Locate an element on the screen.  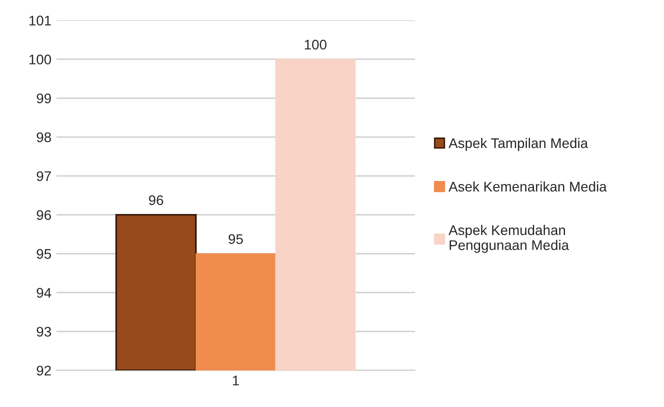
y-tick-label: 99 is located at coordinates (43, 98).